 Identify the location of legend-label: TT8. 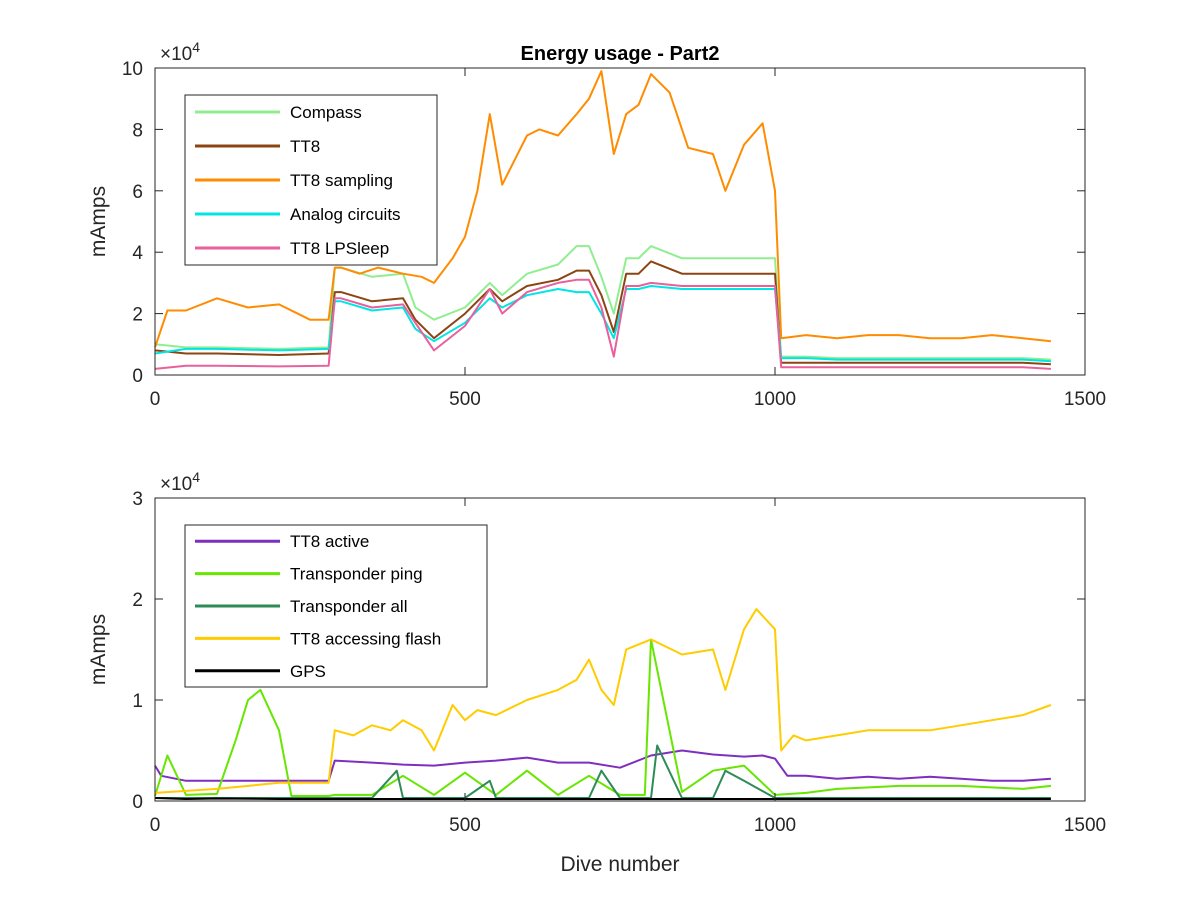
(305, 146).